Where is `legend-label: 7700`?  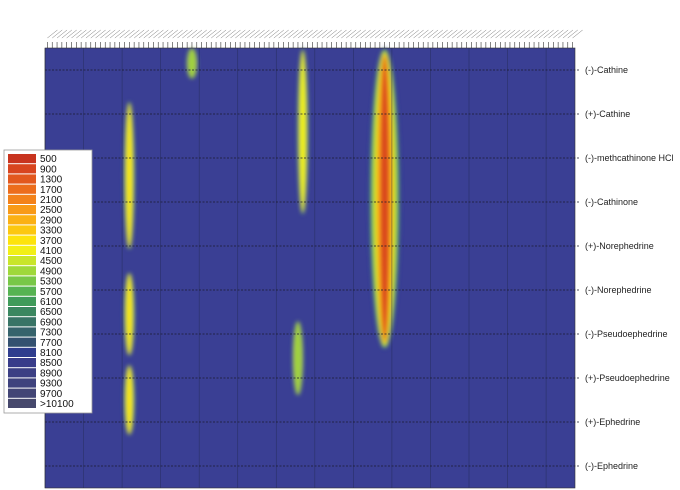
legend-label: 7700 is located at coordinates (51, 343).